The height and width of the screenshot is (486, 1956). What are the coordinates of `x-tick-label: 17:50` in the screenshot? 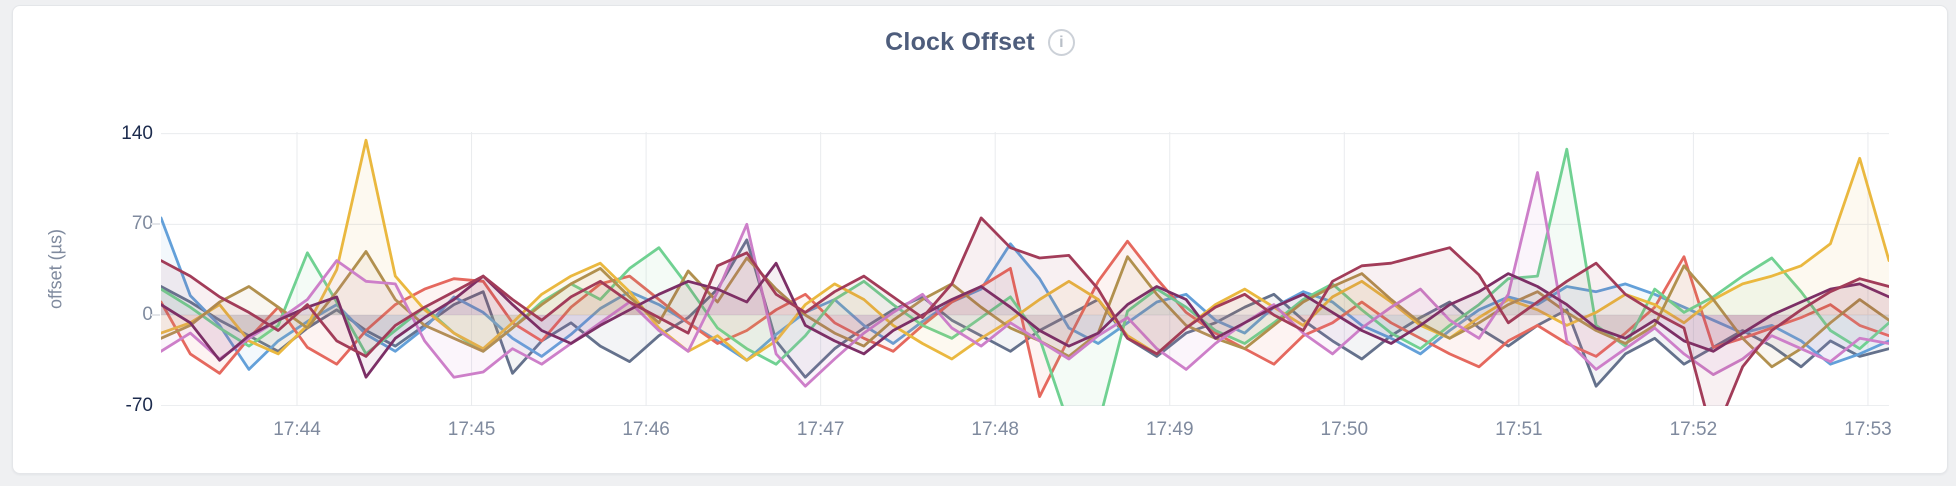 It's located at (1344, 429).